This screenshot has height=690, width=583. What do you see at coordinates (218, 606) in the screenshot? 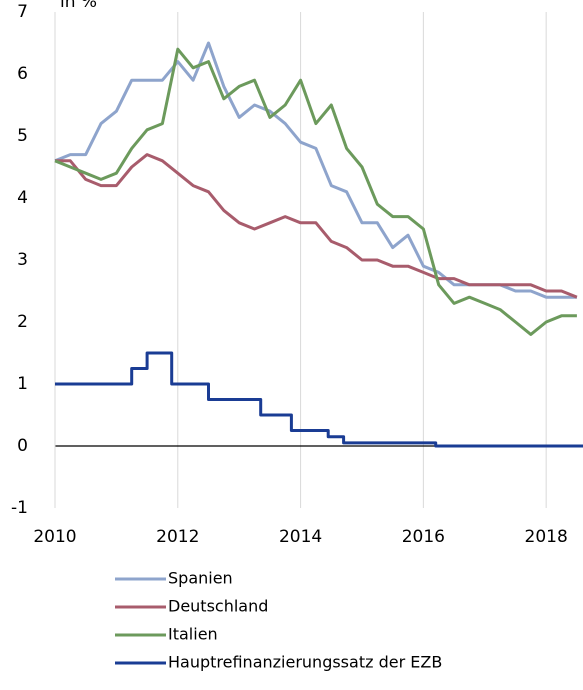
I see `legend-label: Deutschland` at bounding box center [218, 606].